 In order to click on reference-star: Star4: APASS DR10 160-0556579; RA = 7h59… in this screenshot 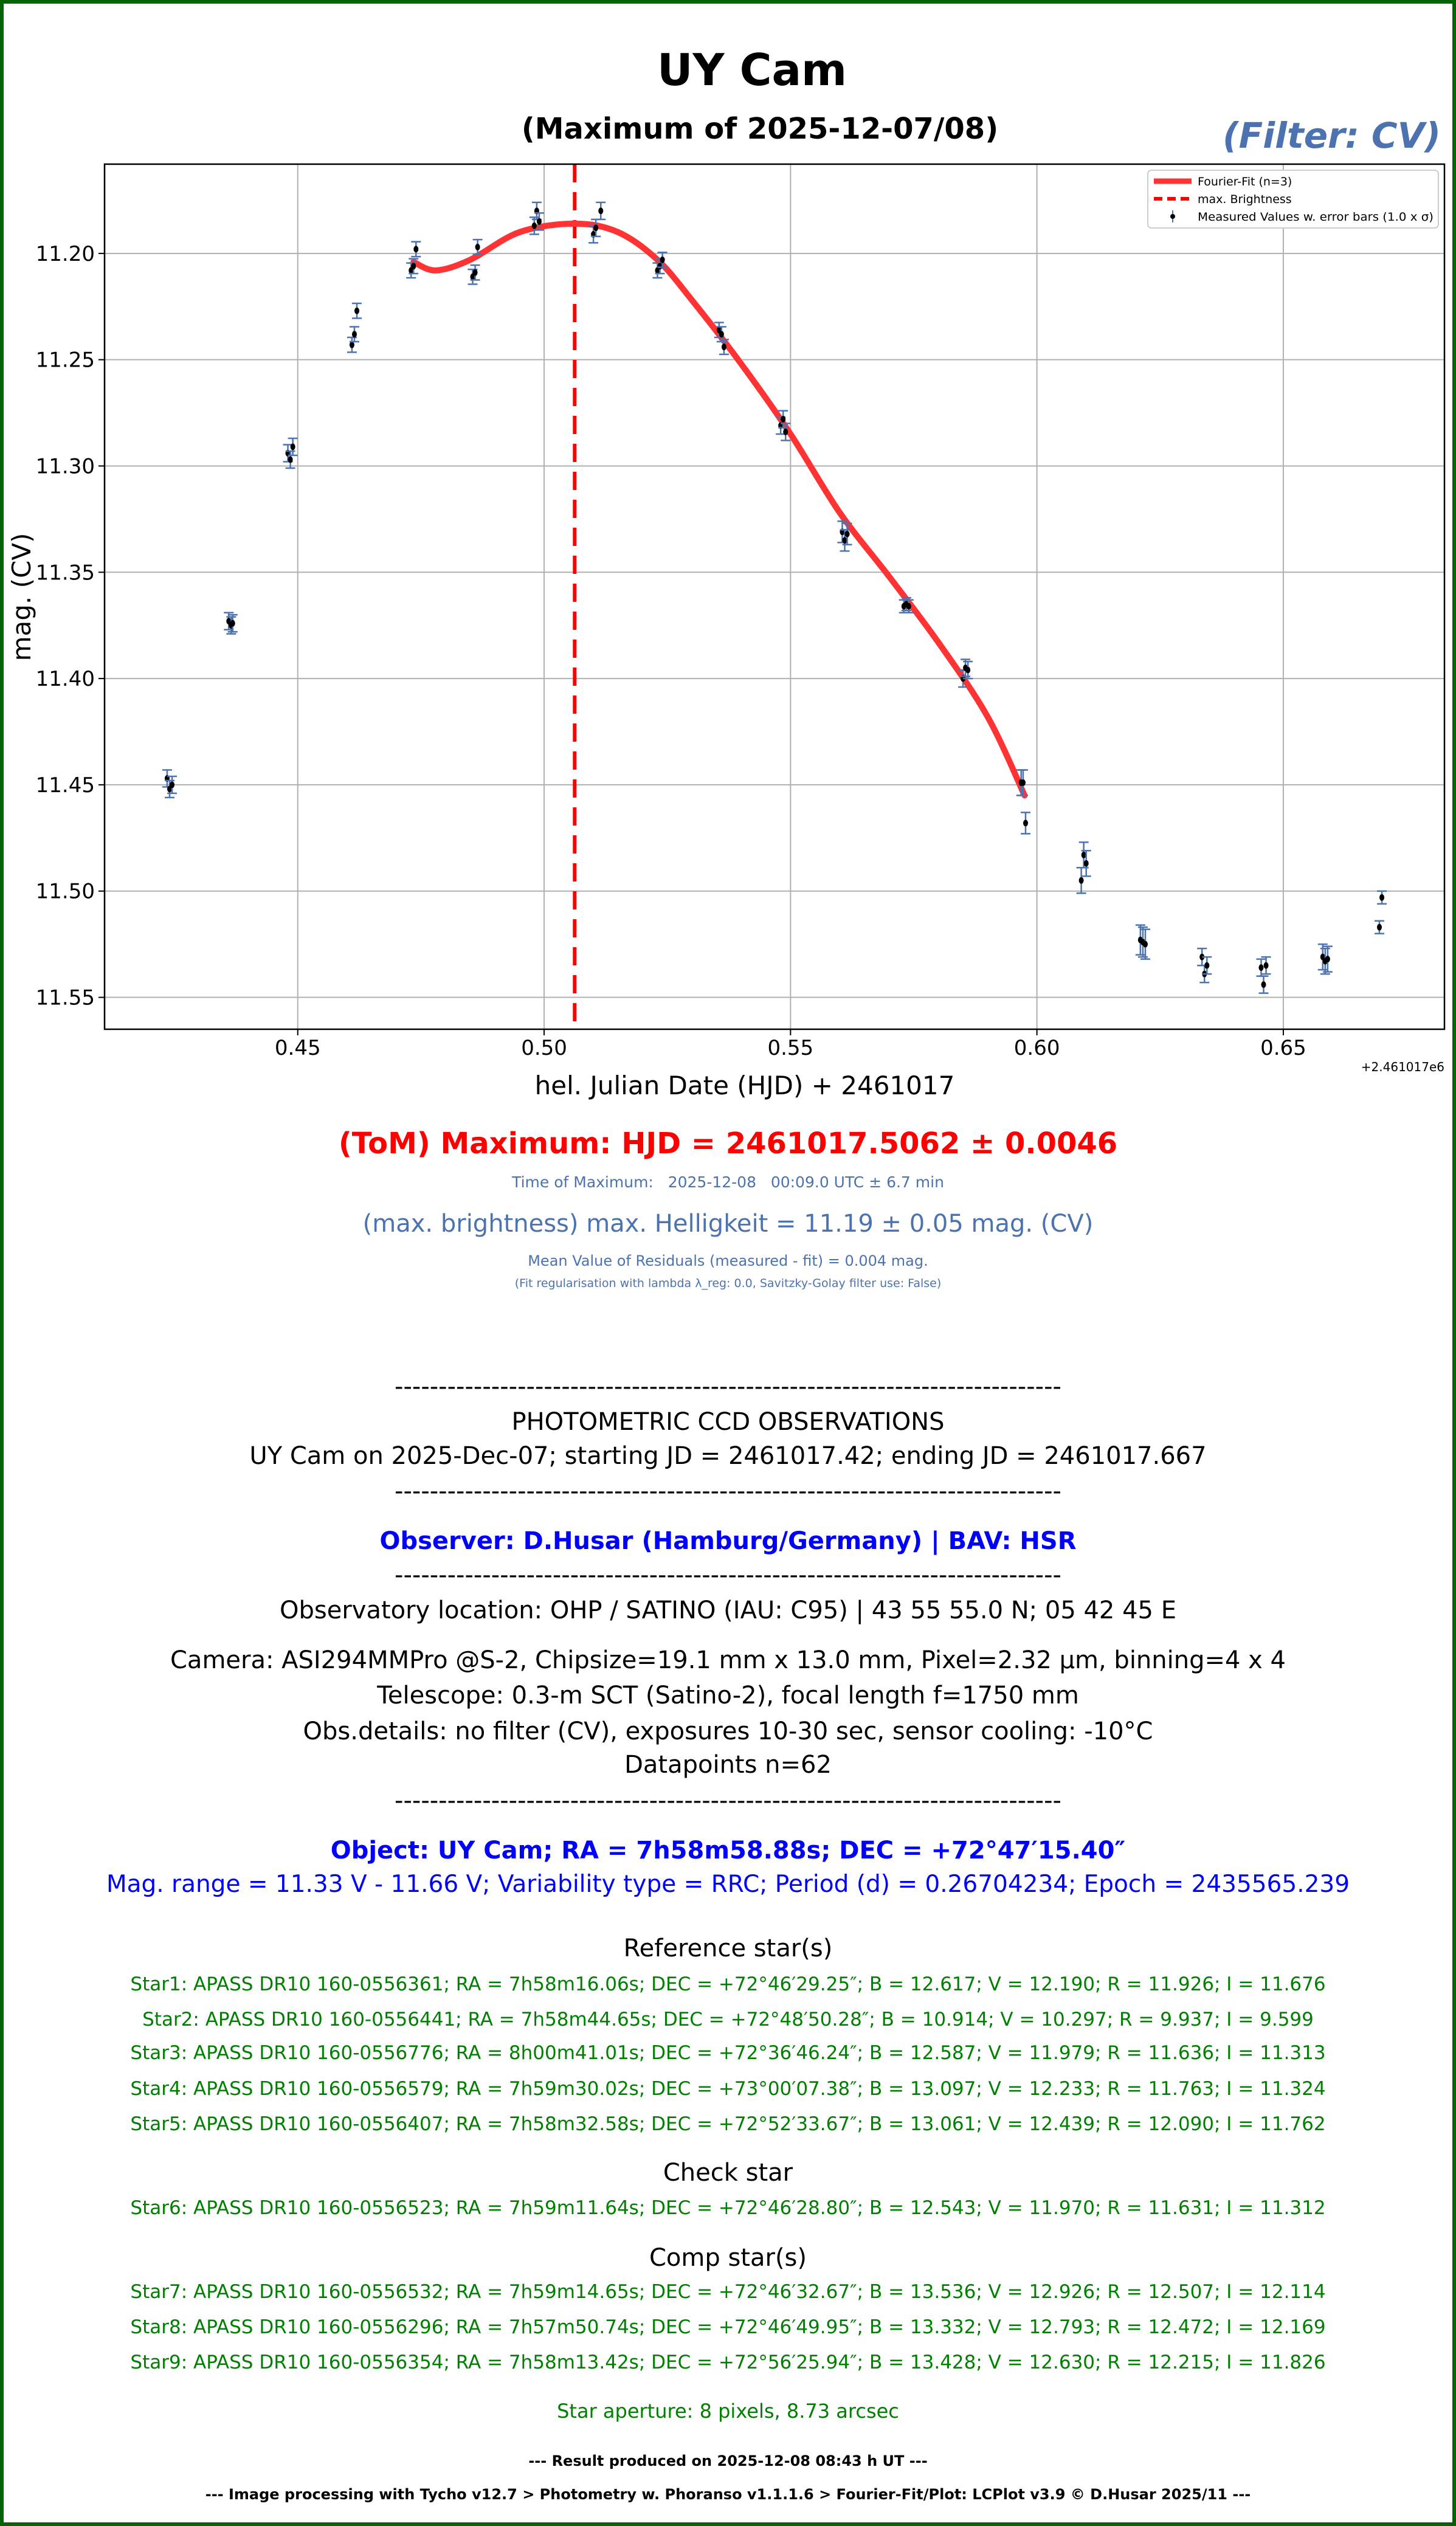, I will do `click(728, 2089)`.